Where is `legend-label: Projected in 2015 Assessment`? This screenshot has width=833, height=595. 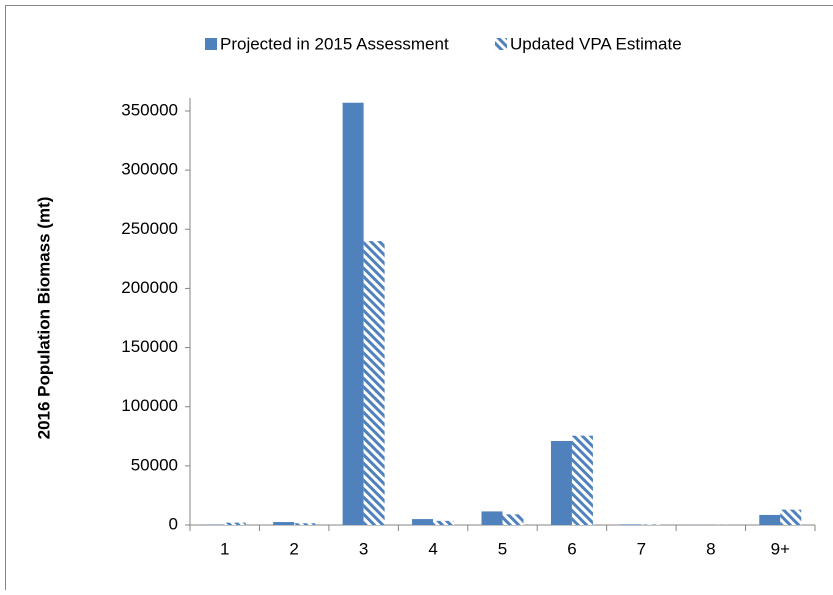 legend-label: Projected in 2015 Assessment is located at coordinates (334, 43).